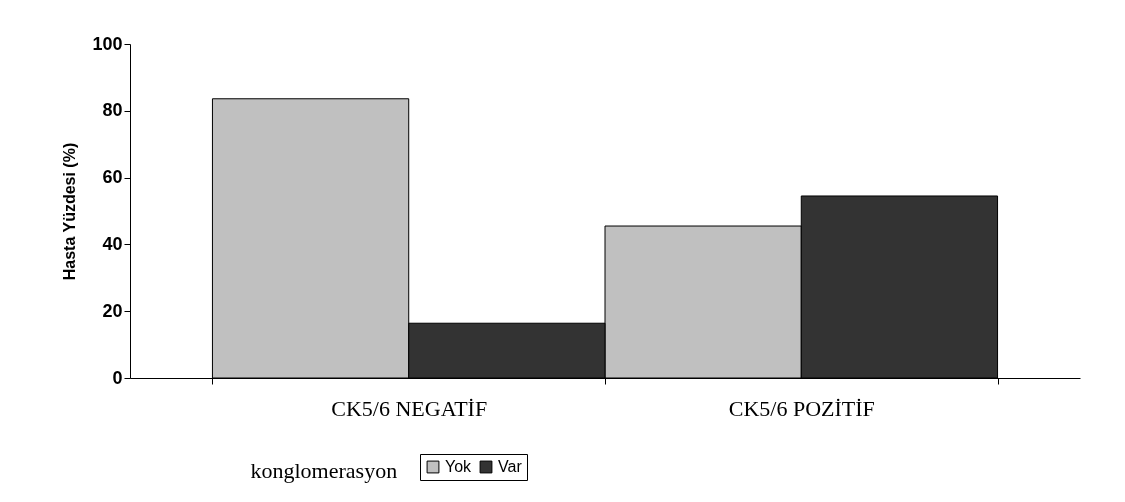  What do you see at coordinates (112, 310) in the screenshot?
I see `y-tick-label: 20` at bounding box center [112, 310].